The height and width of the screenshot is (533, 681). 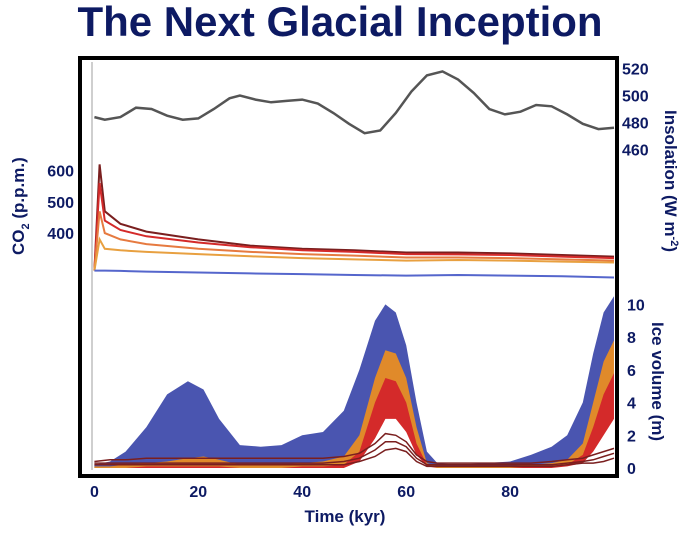 I want to click on insolation-tick: 500, so click(x=635, y=97).